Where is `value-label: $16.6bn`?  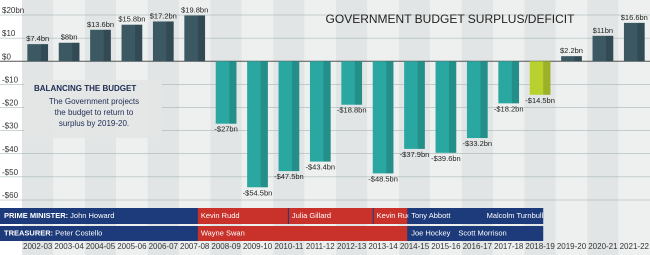 value-label: $16.6bn is located at coordinates (634, 17).